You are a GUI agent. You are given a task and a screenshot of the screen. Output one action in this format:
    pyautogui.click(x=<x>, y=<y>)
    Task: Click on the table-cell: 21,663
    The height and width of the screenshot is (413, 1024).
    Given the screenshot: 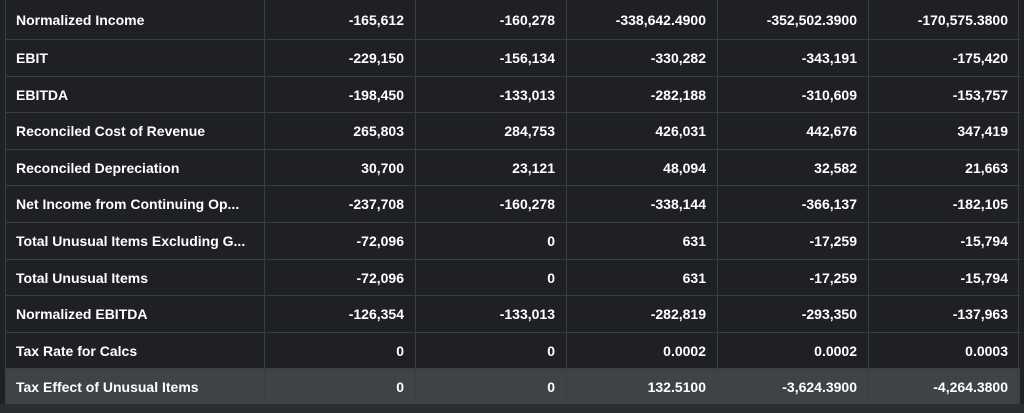 What is the action you would take?
    pyautogui.click(x=944, y=167)
    